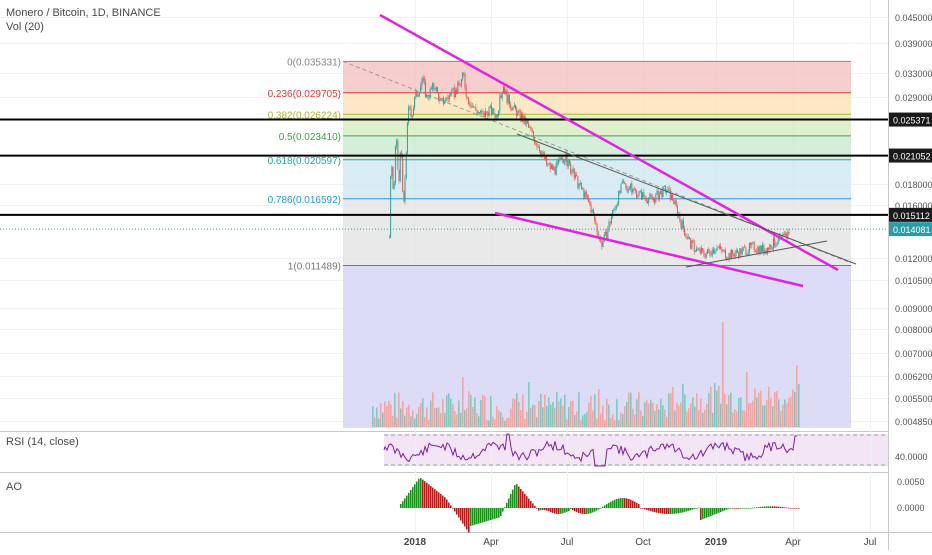 This screenshot has width=932, height=555. What do you see at coordinates (42, 442) in the screenshot?
I see `rsi-indicator-label: RSI (14, close)` at bounding box center [42, 442].